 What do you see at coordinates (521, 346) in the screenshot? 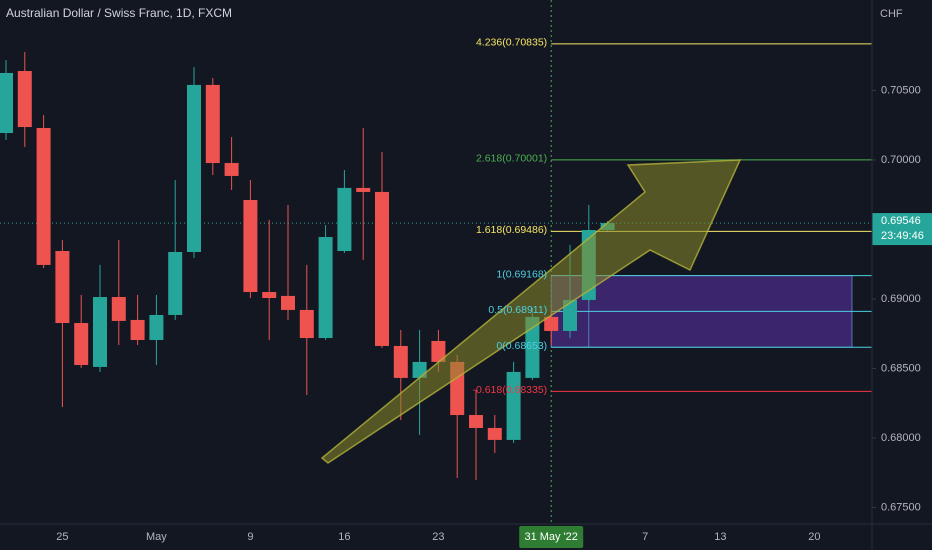
I see `fib-label: 0(0.68653)` at bounding box center [521, 346].